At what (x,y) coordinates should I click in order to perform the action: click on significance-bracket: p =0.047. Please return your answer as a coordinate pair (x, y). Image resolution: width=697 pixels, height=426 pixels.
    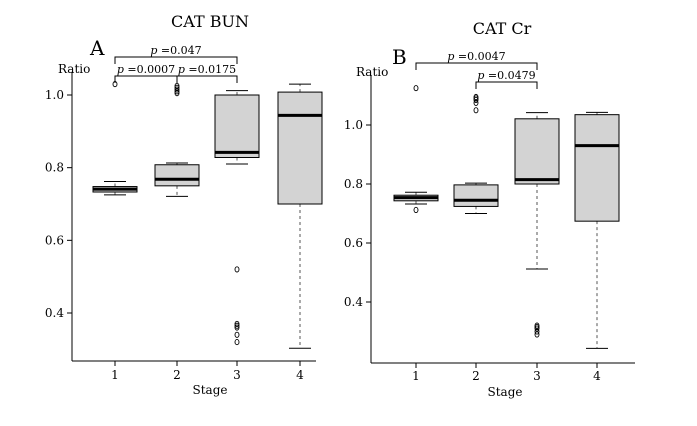
    Looking at the image, I should click on (176, 54).